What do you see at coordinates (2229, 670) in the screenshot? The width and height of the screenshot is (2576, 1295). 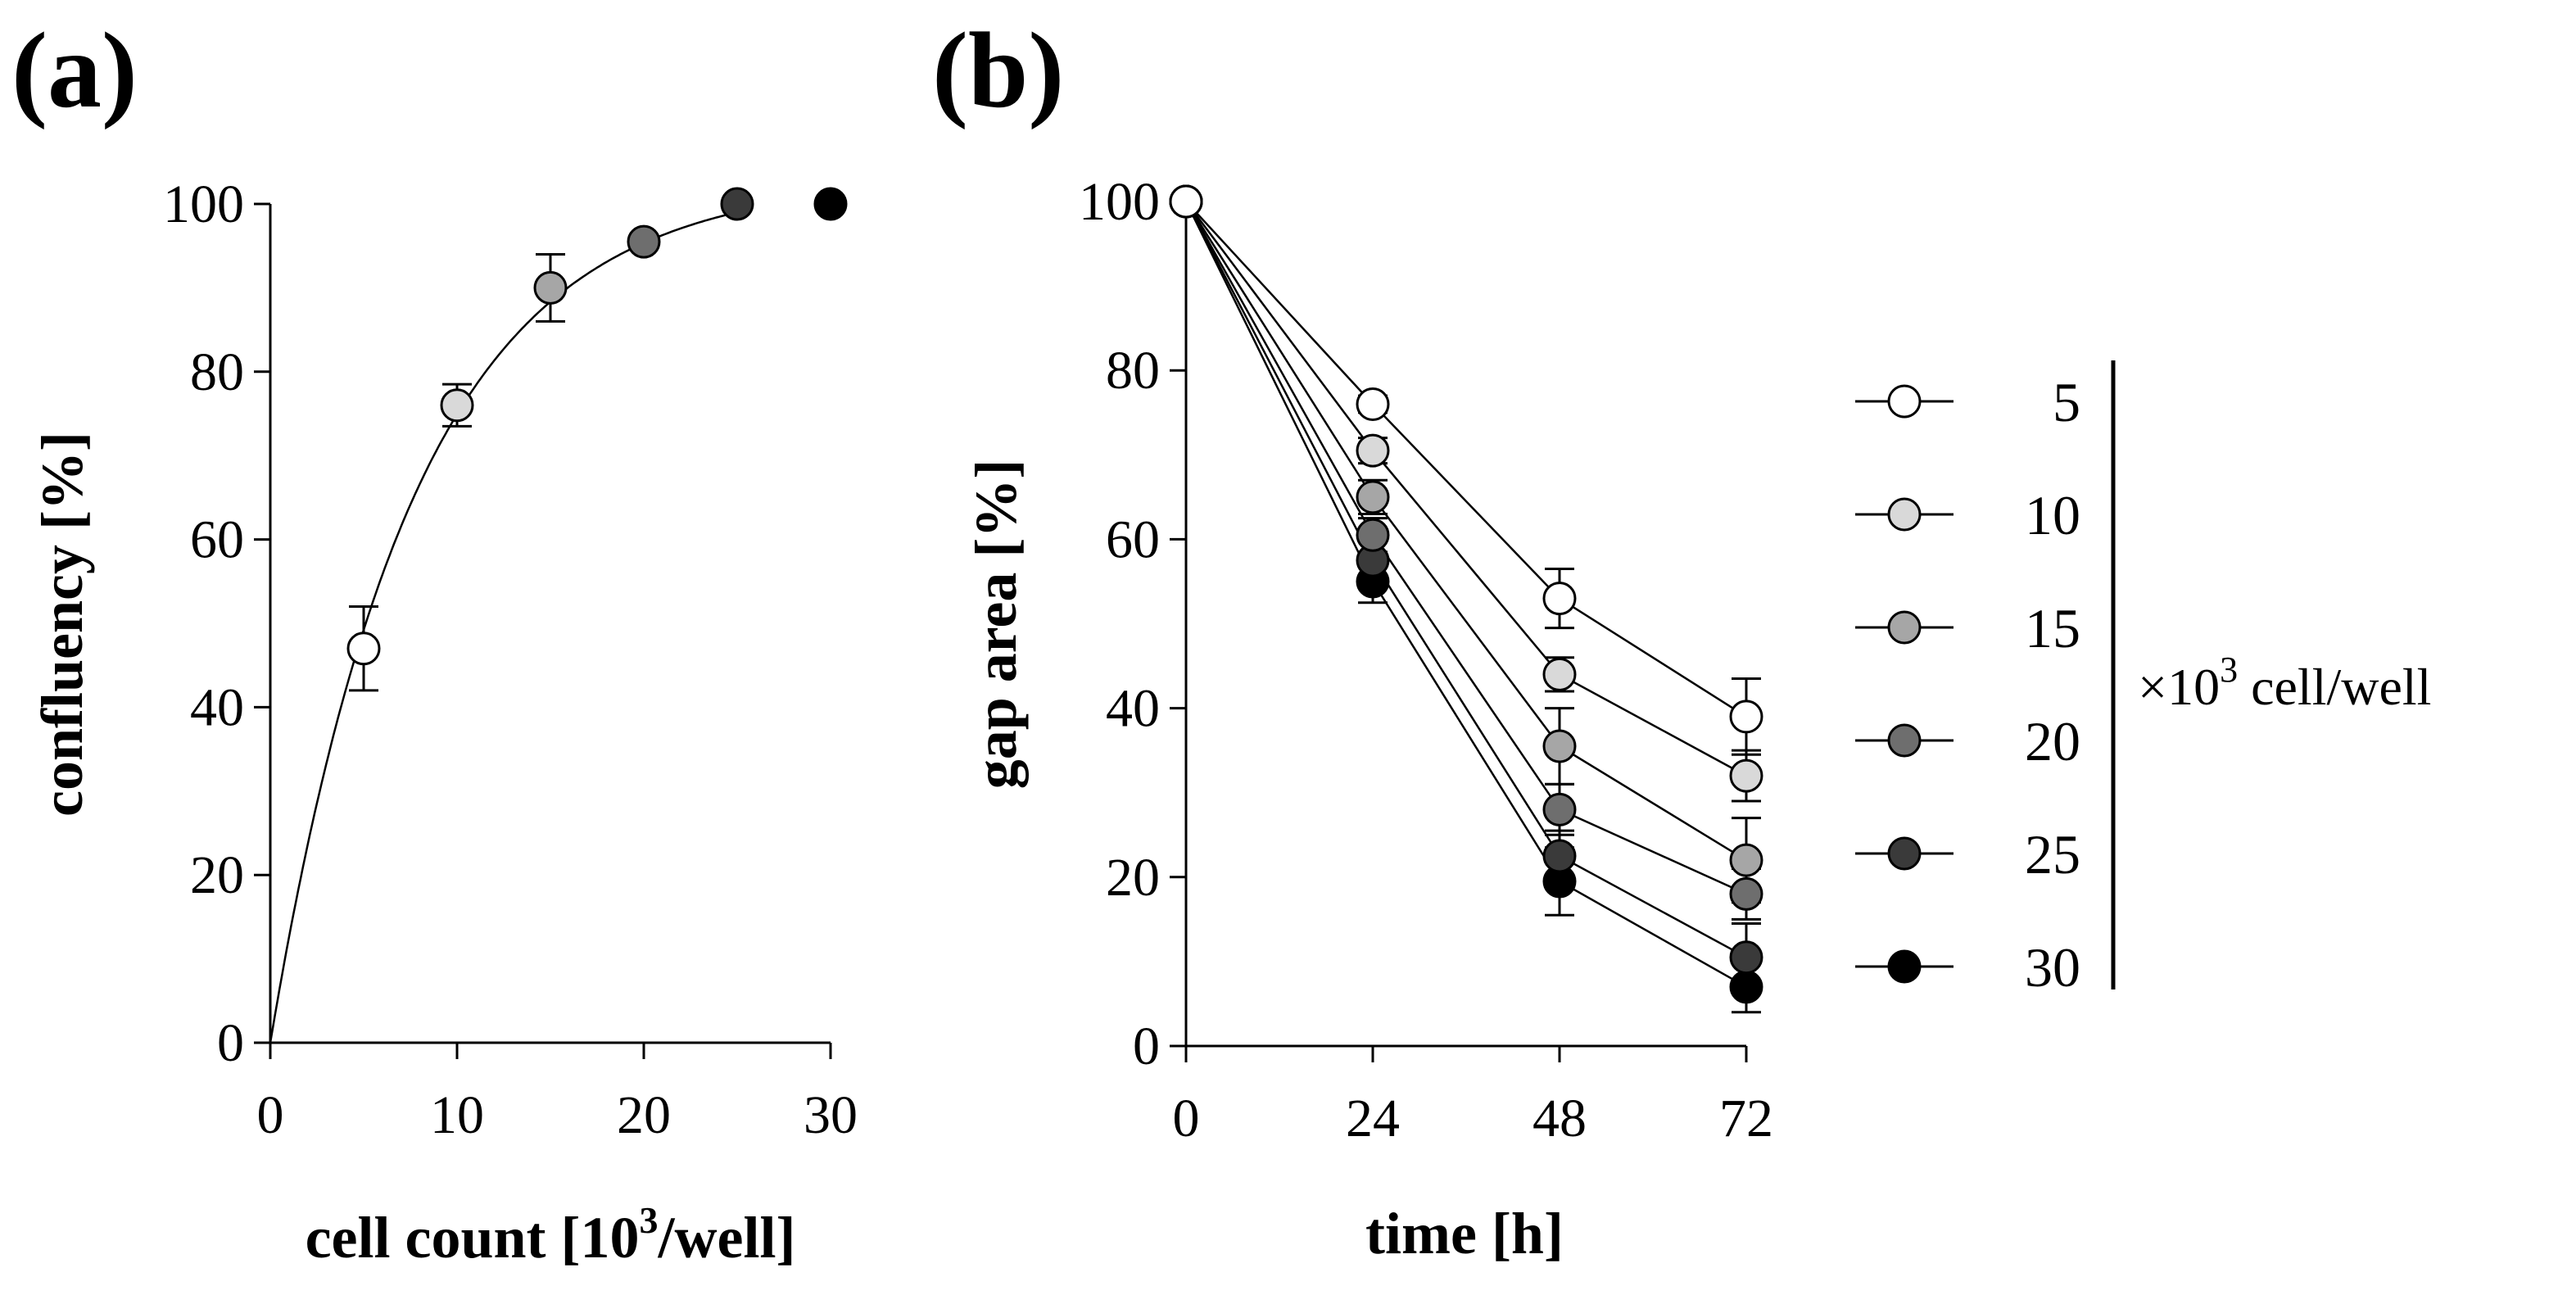 I see `legend-unit-sup: 3` at bounding box center [2229, 670].